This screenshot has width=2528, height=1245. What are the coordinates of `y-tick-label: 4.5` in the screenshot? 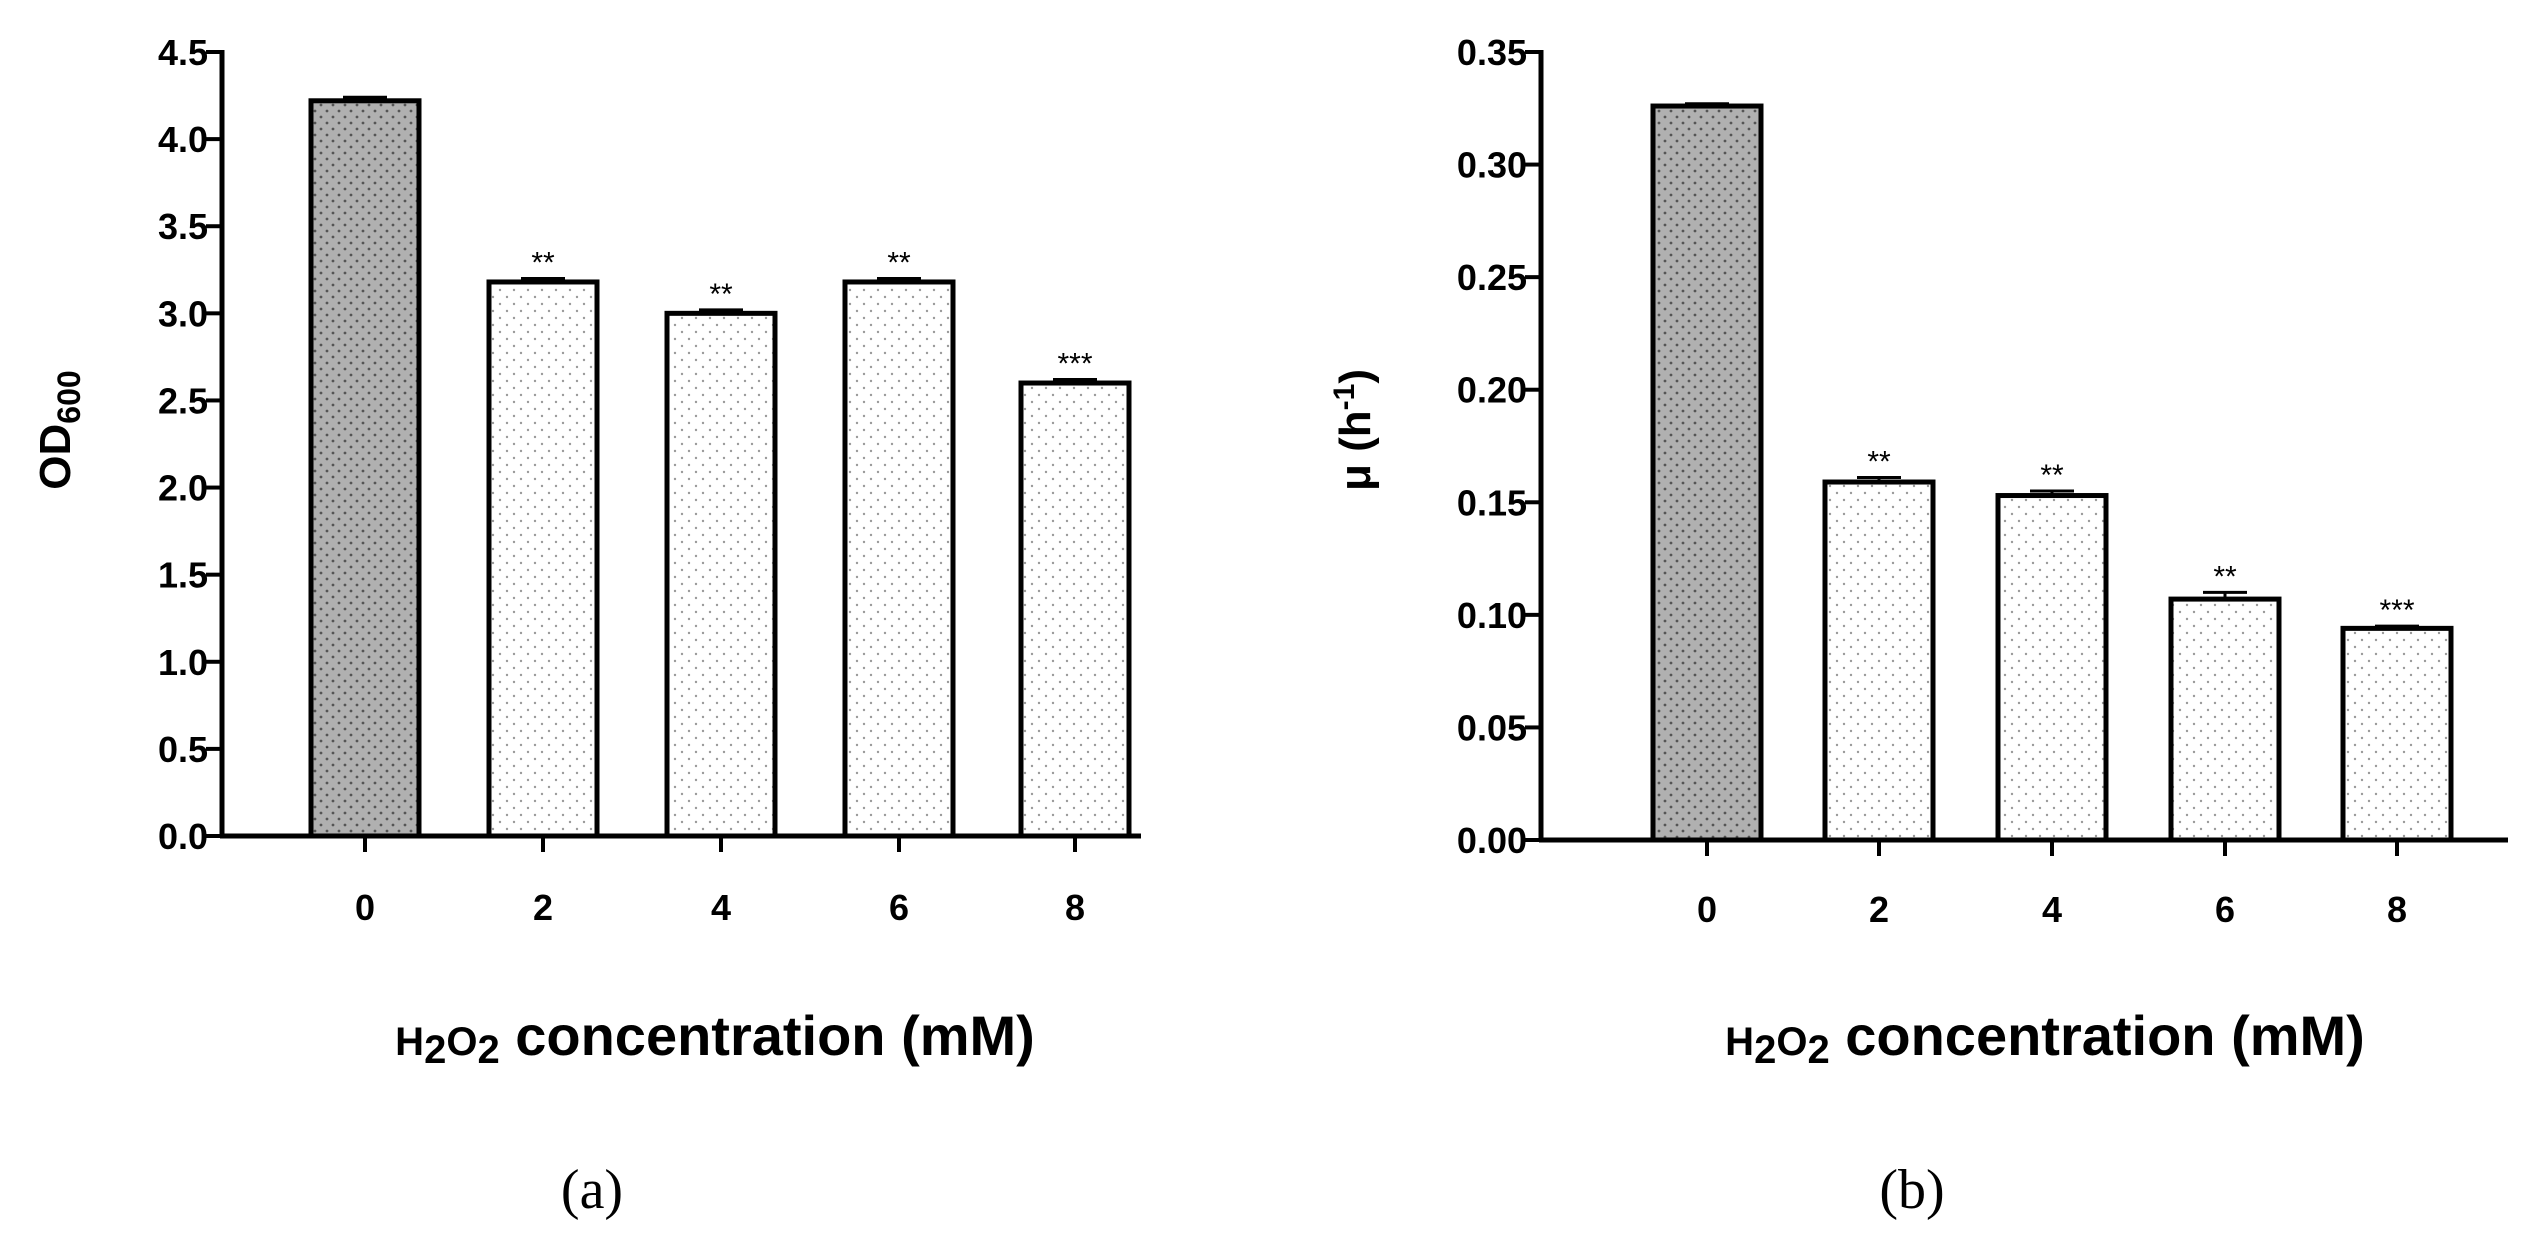 It's located at (183, 52).